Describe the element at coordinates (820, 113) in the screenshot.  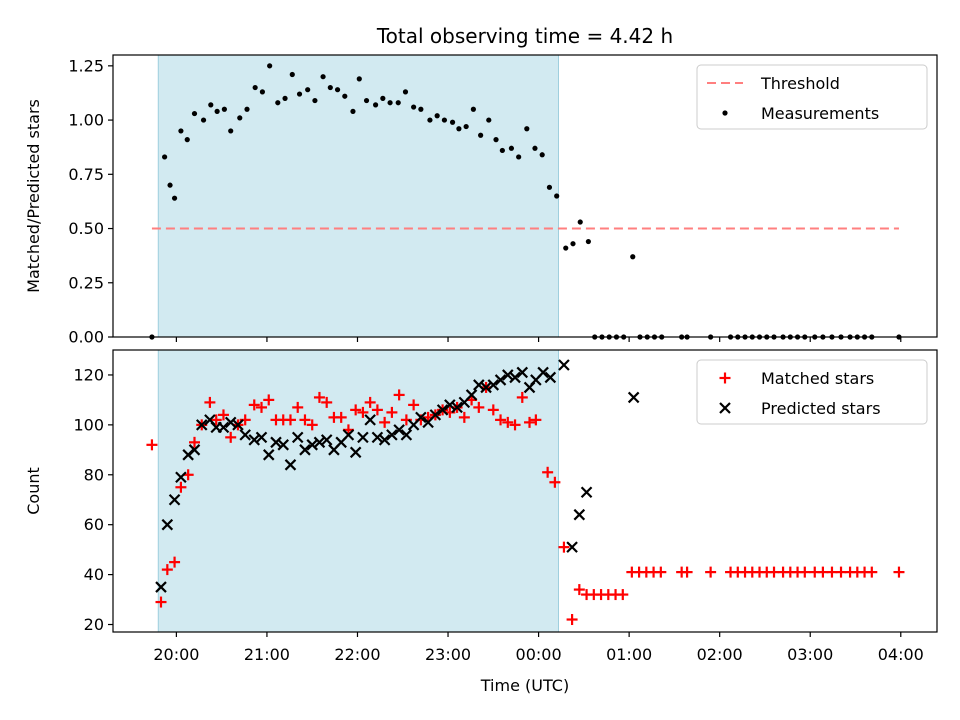
I see `legend-entry: Measurements` at that location.